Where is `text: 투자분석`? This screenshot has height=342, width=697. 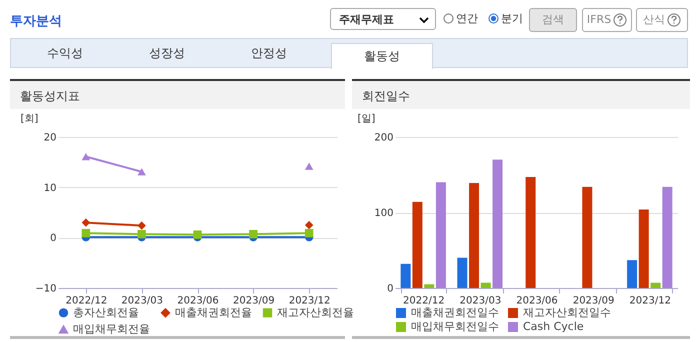 text: 투자분석 is located at coordinates (36, 21).